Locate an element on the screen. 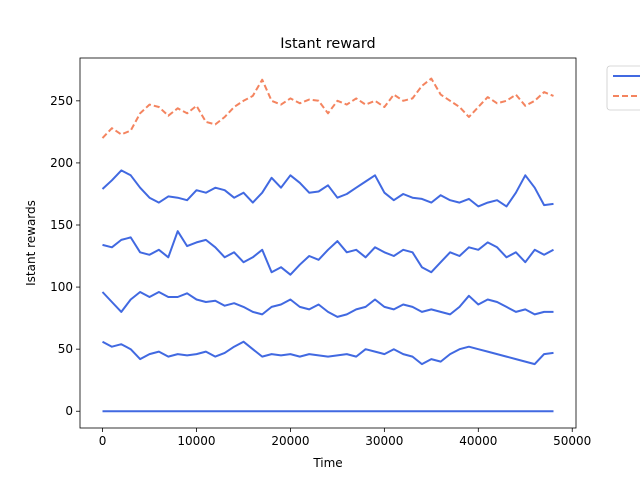  x-tick-label: 50000 is located at coordinates (572, 441).